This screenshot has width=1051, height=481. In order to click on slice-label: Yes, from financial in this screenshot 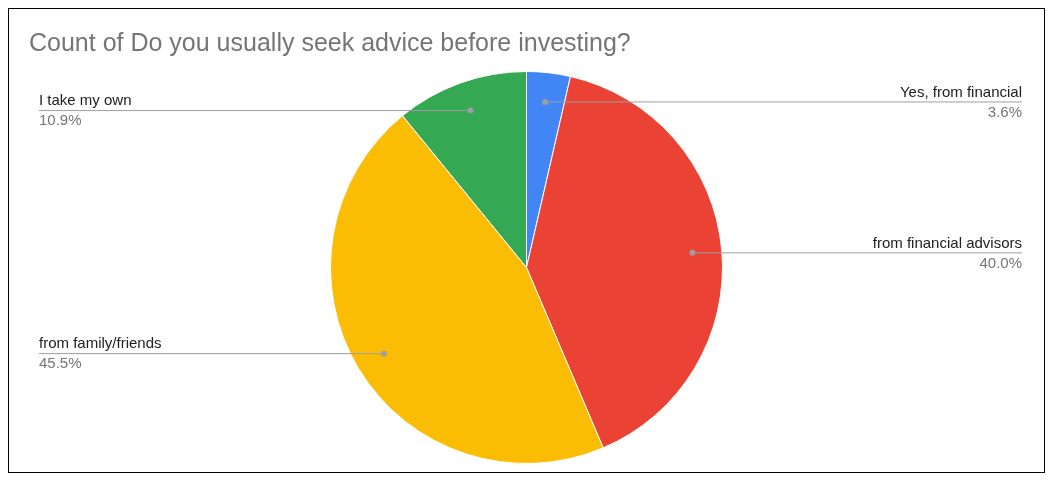, I will do `click(960, 91)`.